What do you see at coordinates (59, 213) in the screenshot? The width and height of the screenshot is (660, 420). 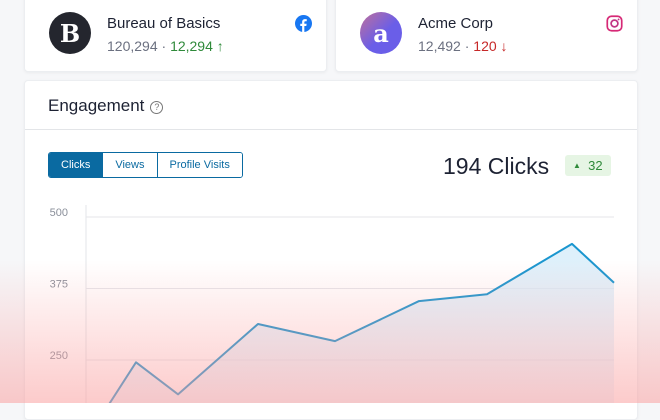 I see `y-tick-label: 500` at bounding box center [59, 213].